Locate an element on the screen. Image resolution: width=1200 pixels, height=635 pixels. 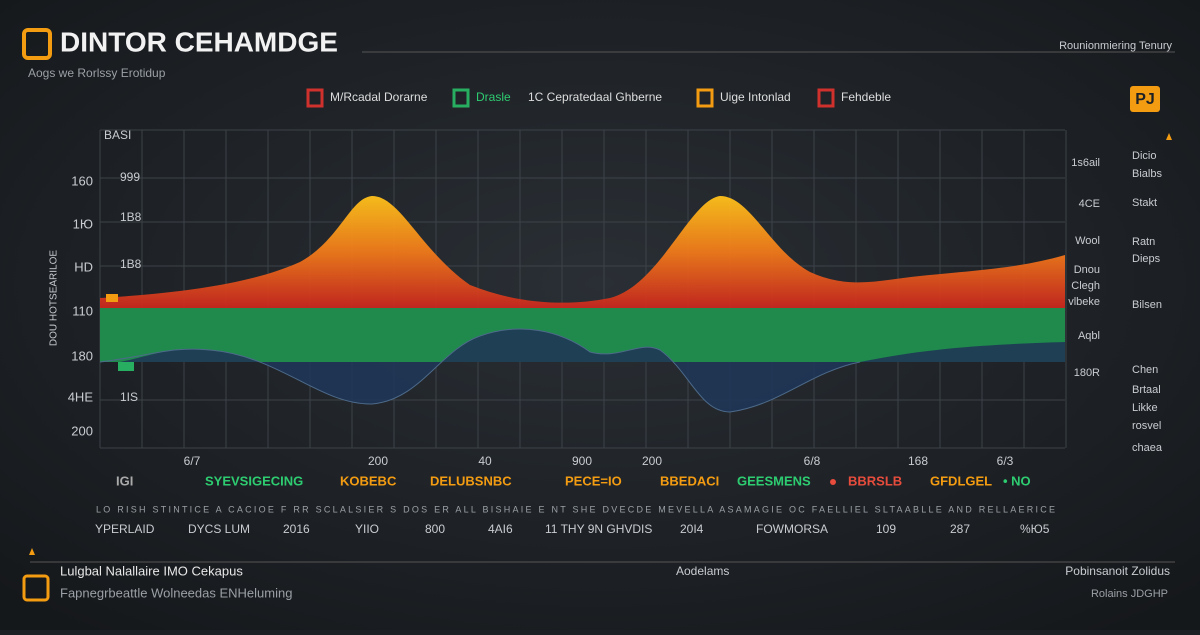
x-label: 6/3 is located at coordinates (1005, 461).